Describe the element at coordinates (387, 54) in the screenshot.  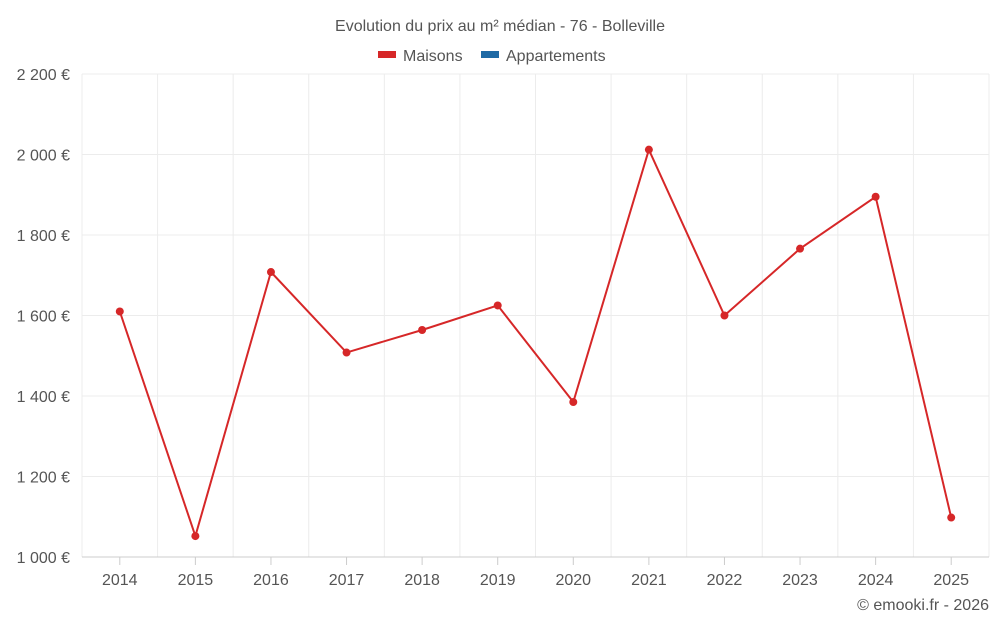
I see `legend-swatch-maisons` at that location.